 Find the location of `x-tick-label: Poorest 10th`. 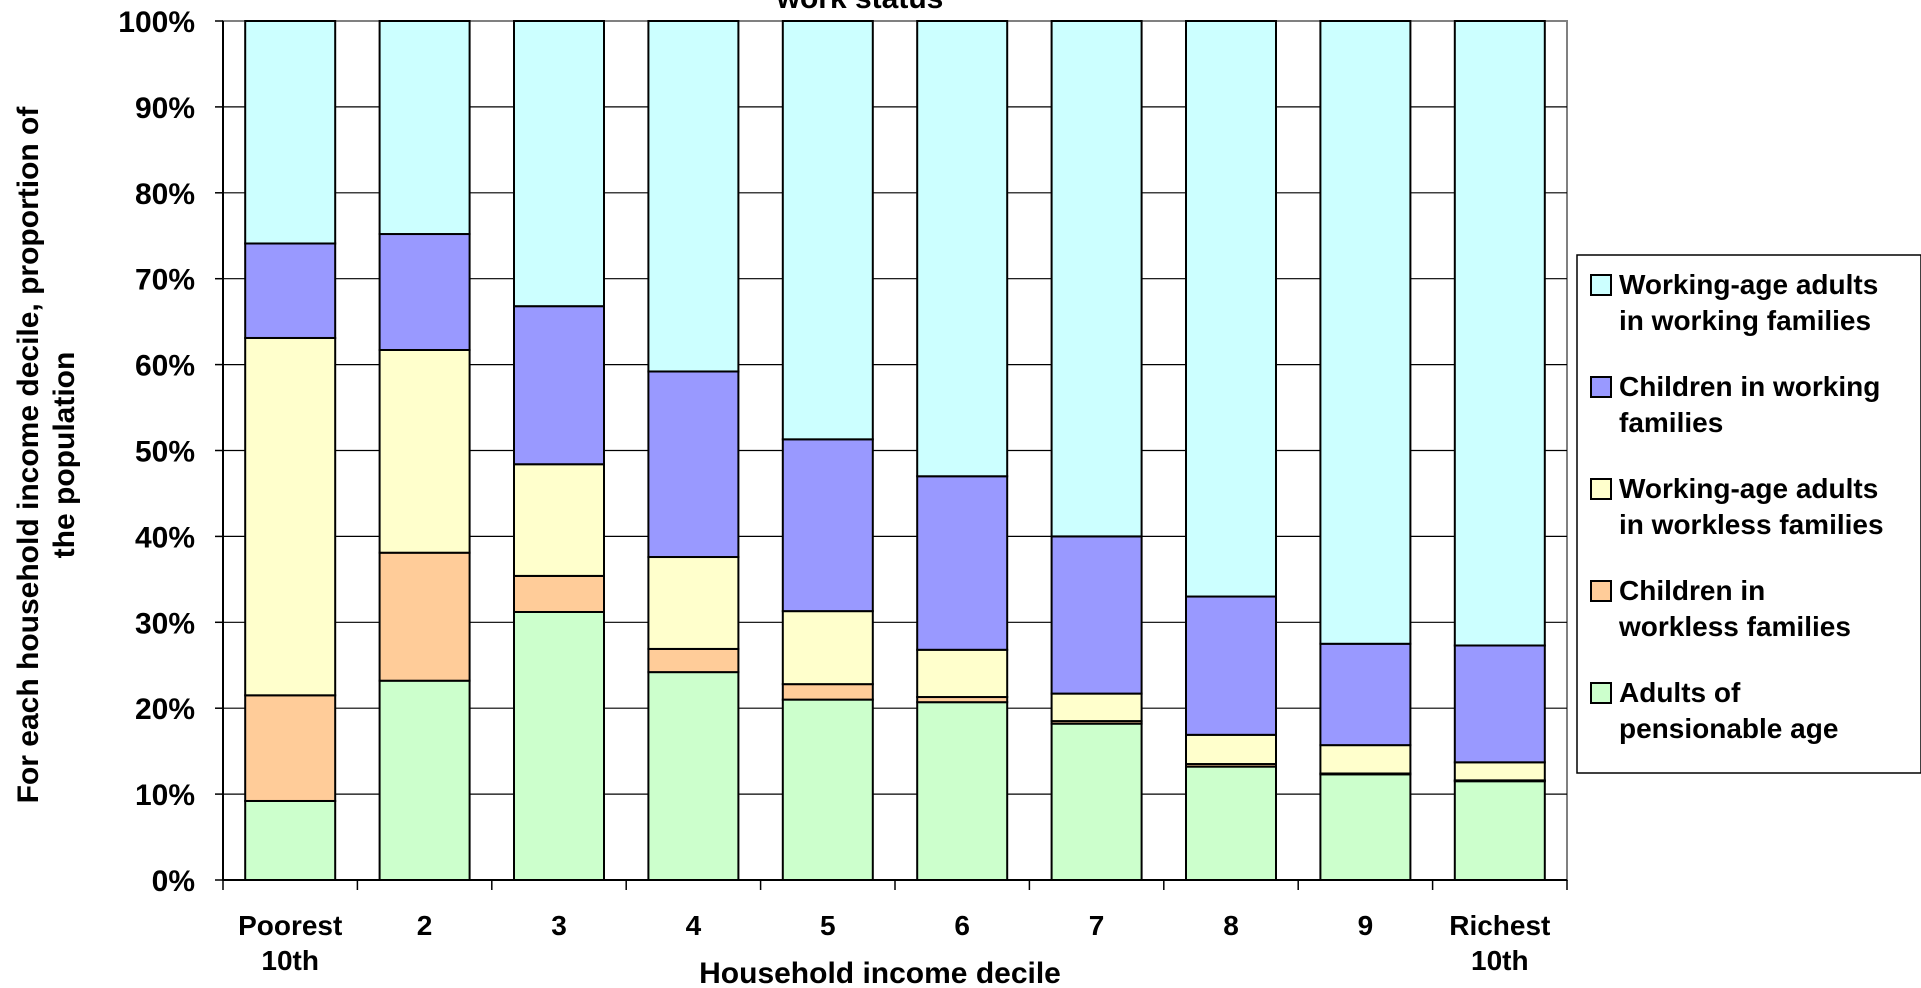

x-tick-label: Poorest 10th is located at coordinates (290, 943).